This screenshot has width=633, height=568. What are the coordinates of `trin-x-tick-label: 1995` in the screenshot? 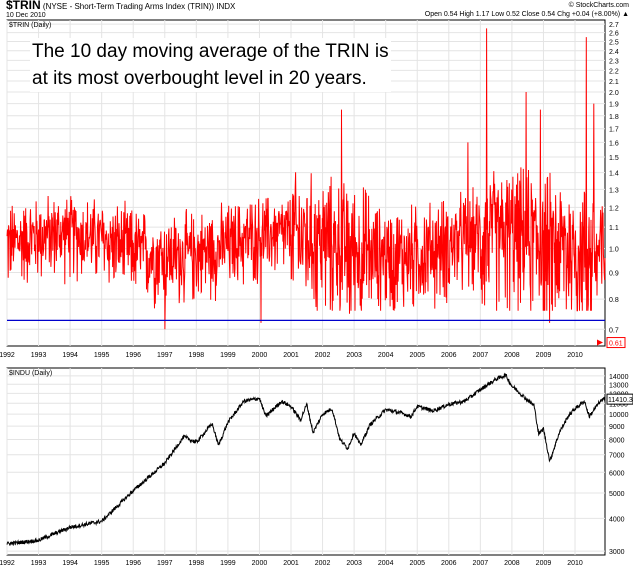 It's located at (102, 355).